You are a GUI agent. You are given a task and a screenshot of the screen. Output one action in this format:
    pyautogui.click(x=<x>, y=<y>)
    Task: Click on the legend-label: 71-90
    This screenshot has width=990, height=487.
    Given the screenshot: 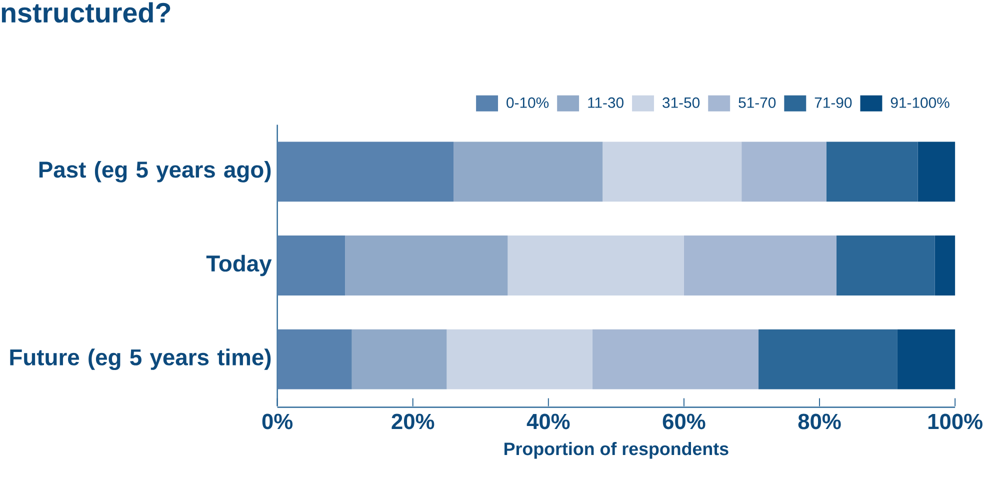 What is the action you would take?
    pyautogui.click(x=833, y=102)
    